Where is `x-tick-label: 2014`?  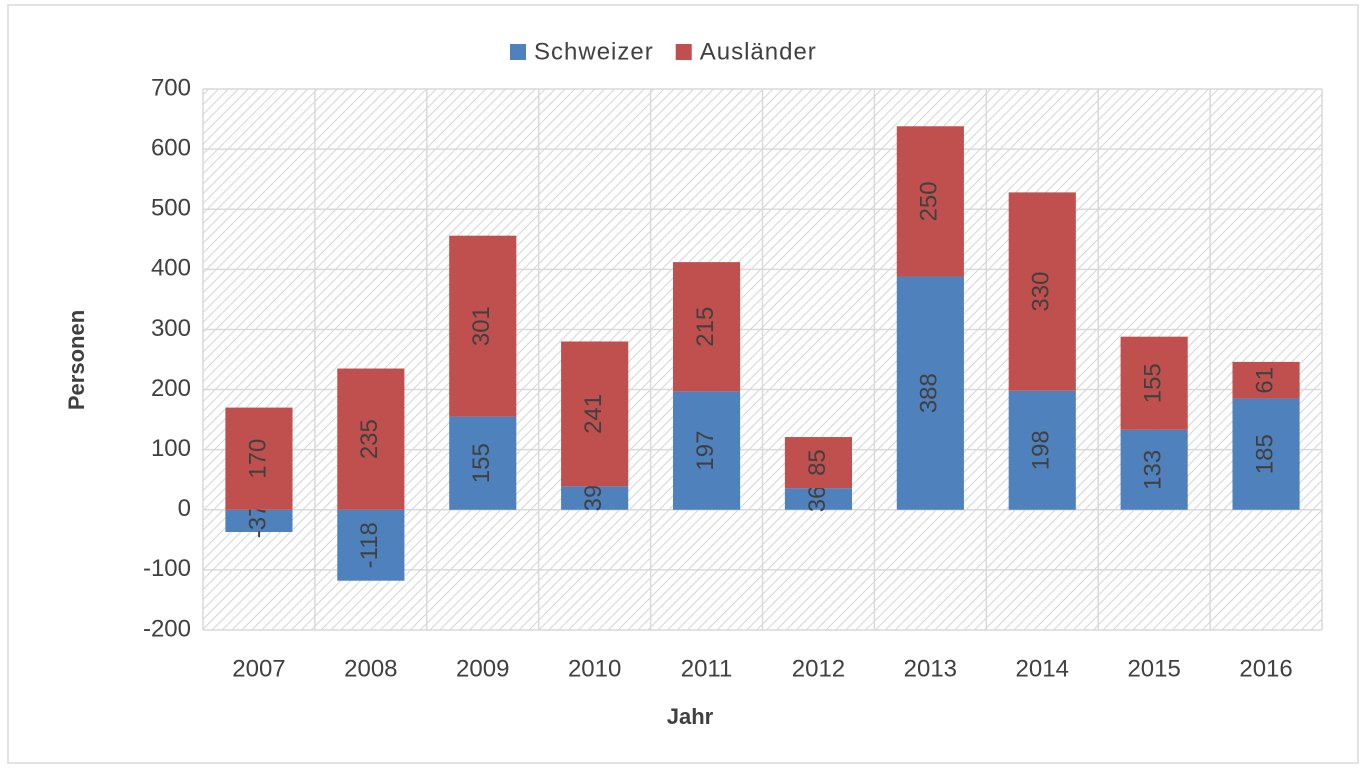
x-tick-label: 2014 is located at coordinates (1042, 668).